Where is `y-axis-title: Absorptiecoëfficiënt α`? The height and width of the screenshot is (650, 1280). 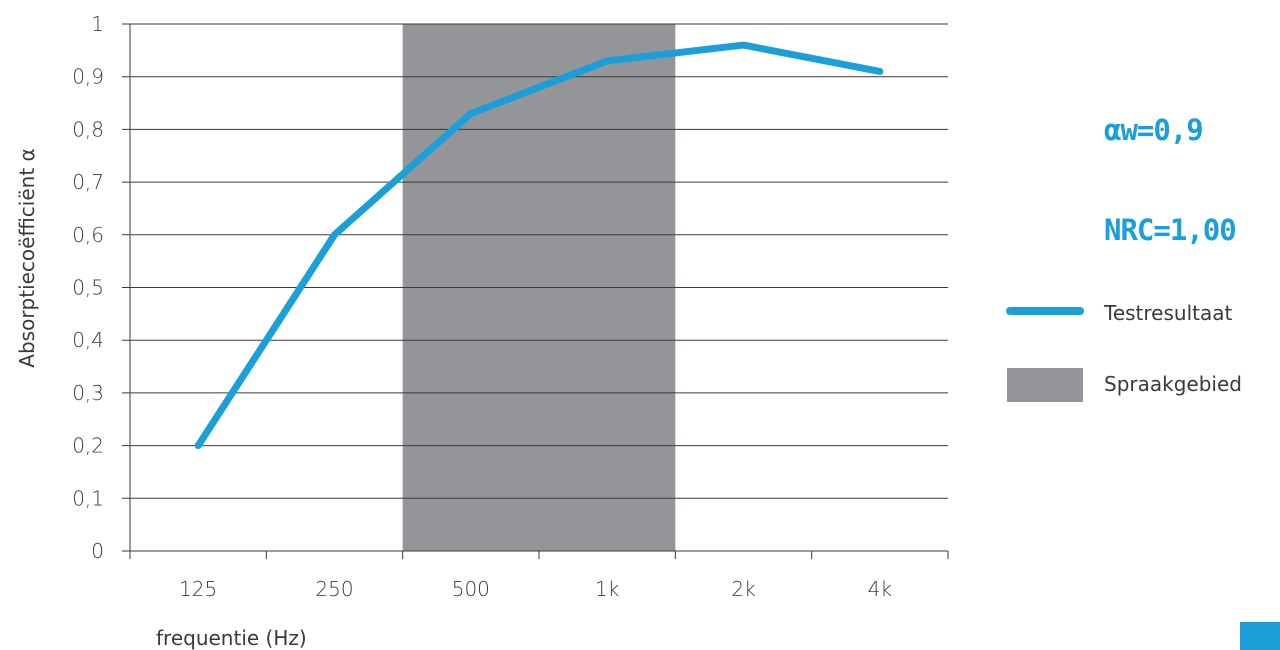
y-axis-title: Absorptiecoëfficiënt α is located at coordinates (27, 257).